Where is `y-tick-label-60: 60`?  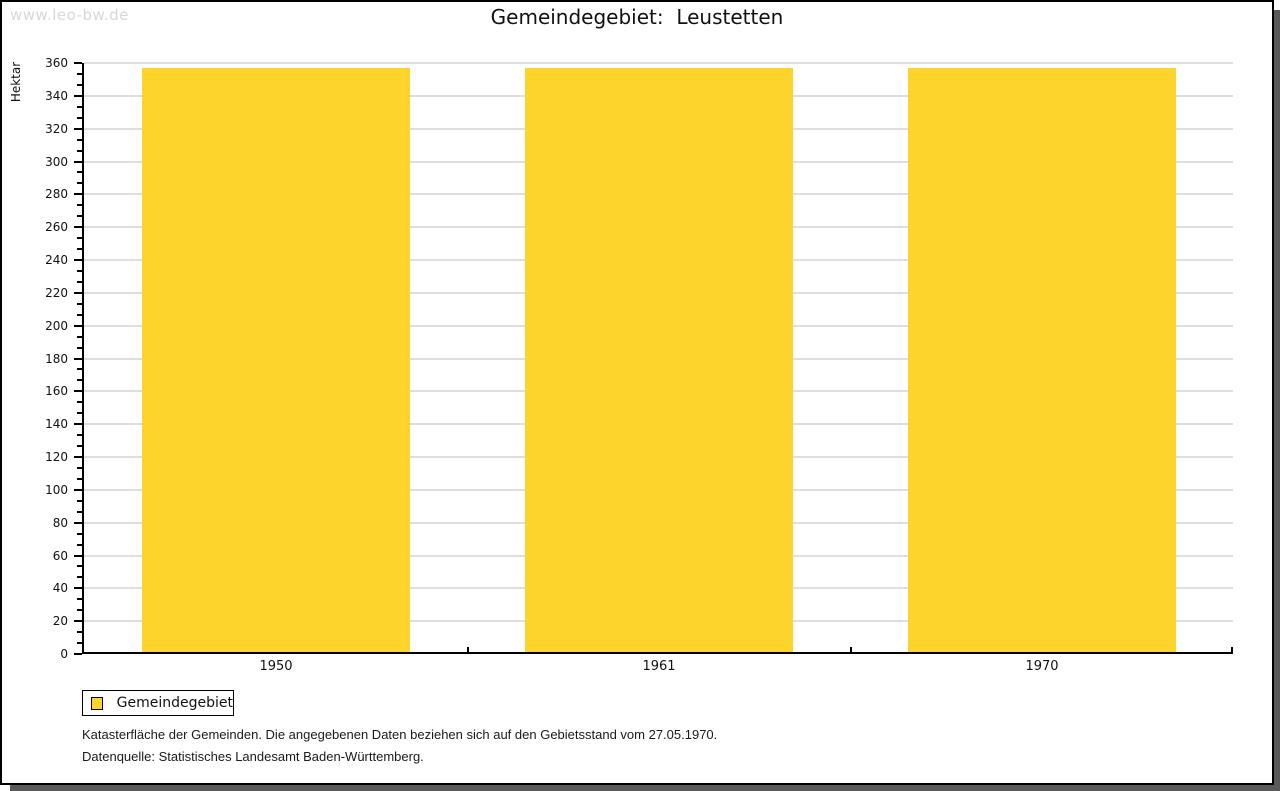 y-tick-label-60: 60 is located at coordinates (60, 555).